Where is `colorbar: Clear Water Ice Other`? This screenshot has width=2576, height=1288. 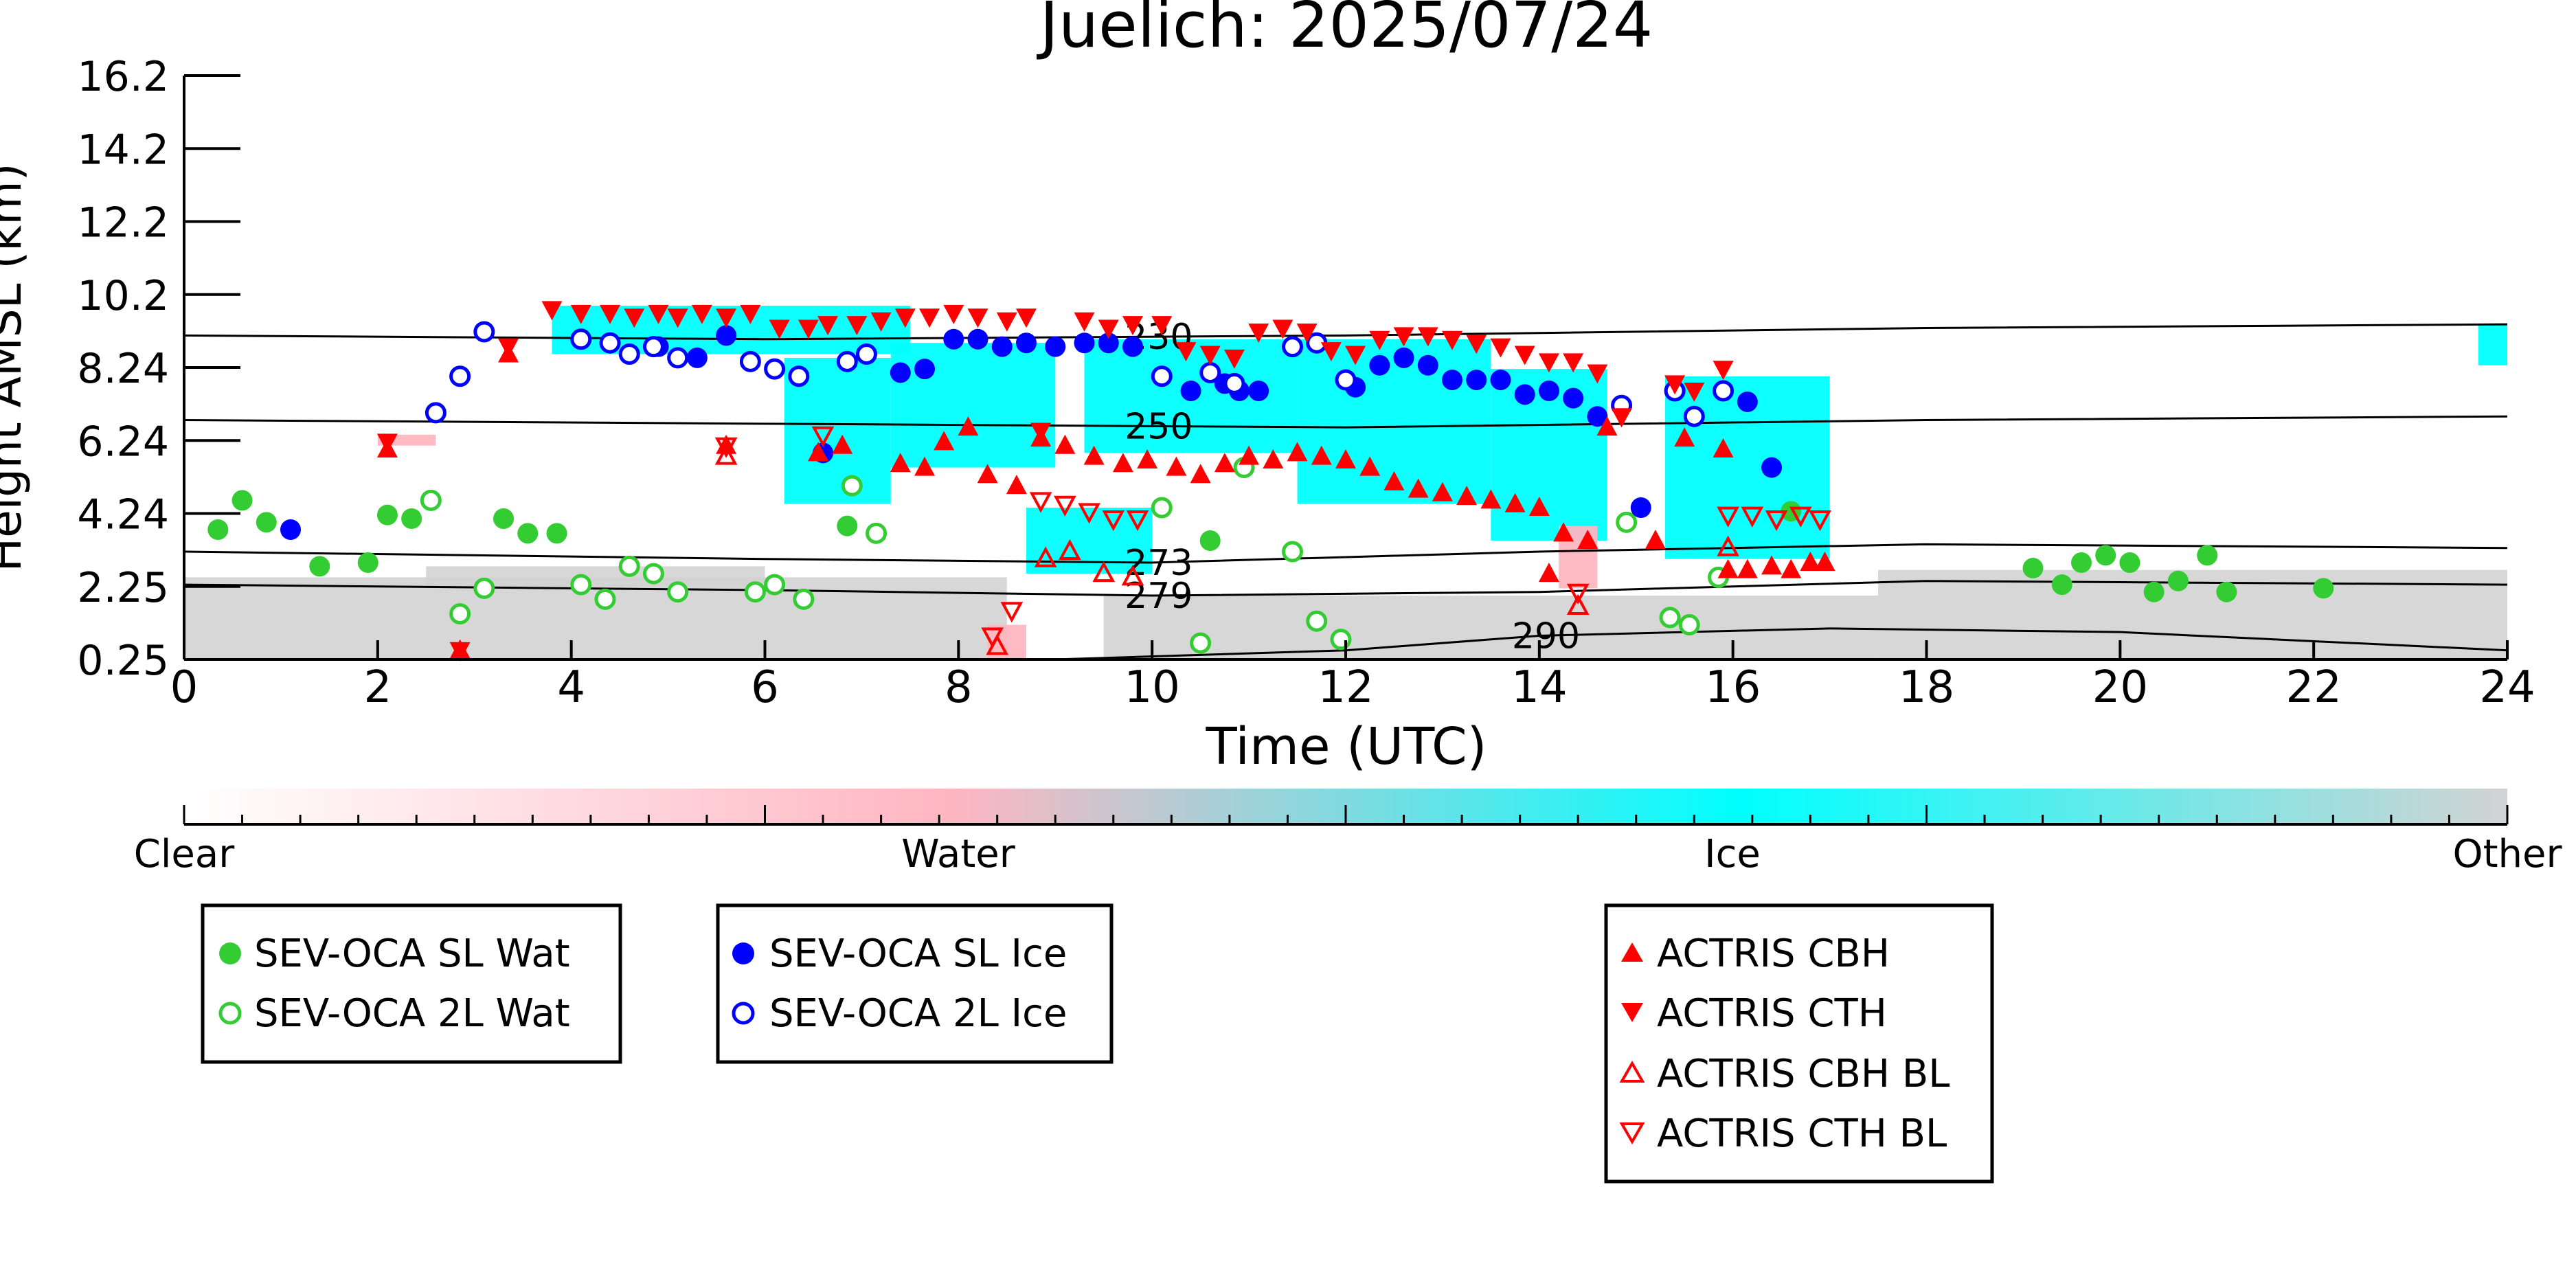
colorbar: Clear Water Ice Other is located at coordinates (1348, 833).